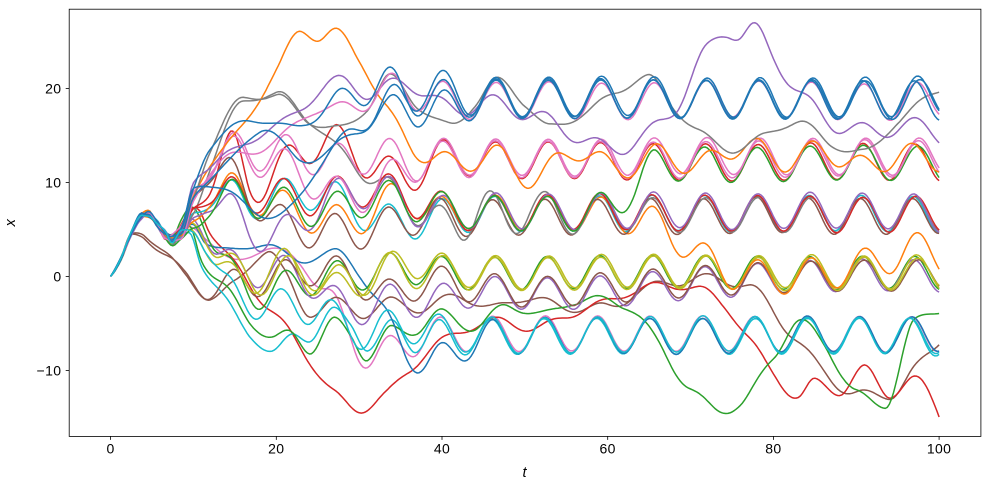  What do you see at coordinates (524, 473) in the screenshot?
I see `svg-text: t` at bounding box center [524, 473].